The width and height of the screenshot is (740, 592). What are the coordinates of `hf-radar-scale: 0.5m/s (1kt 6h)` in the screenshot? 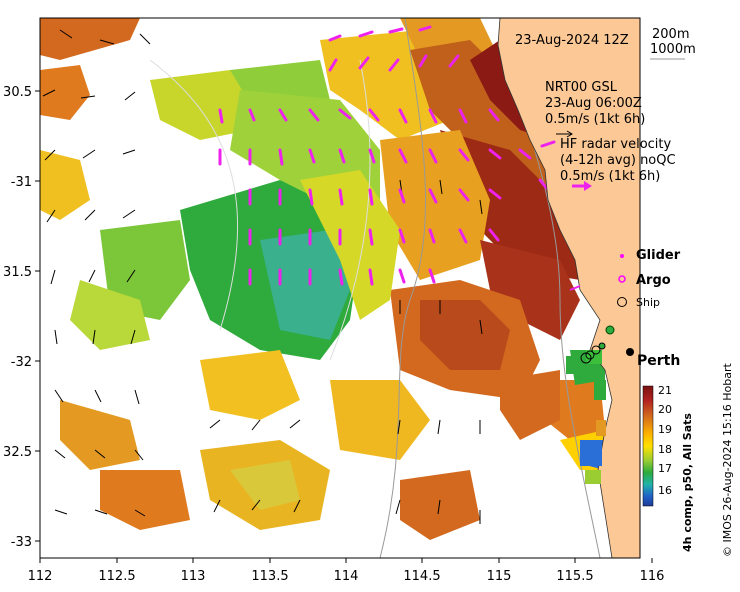 It's located at (610, 176).